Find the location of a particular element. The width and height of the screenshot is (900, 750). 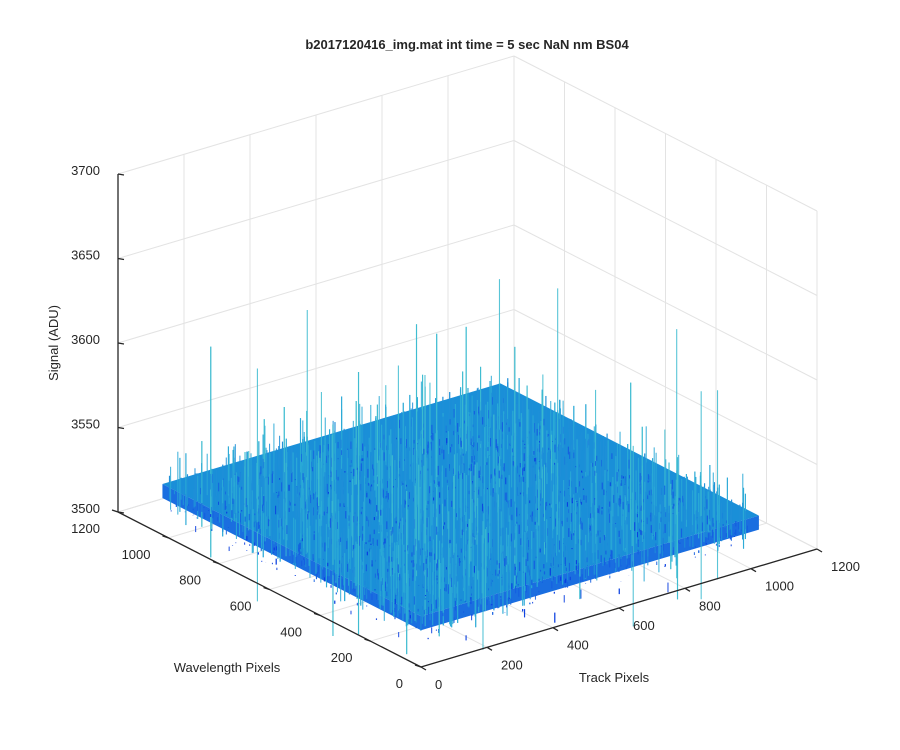

x-tick-label: 1200 is located at coordinates (845, 566).